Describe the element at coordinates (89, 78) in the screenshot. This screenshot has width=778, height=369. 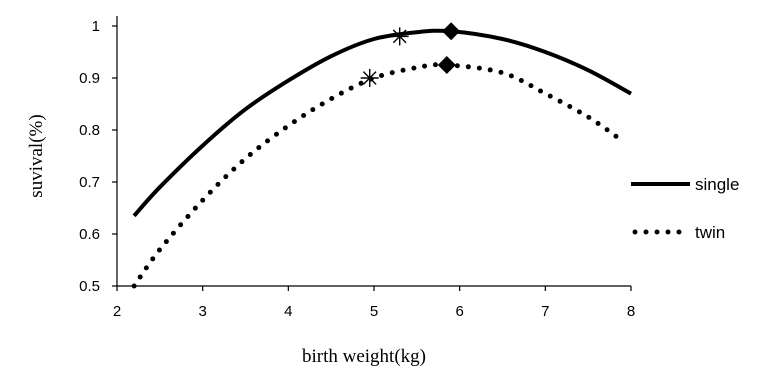
I see `y-tick-label: 0.9` at that location.